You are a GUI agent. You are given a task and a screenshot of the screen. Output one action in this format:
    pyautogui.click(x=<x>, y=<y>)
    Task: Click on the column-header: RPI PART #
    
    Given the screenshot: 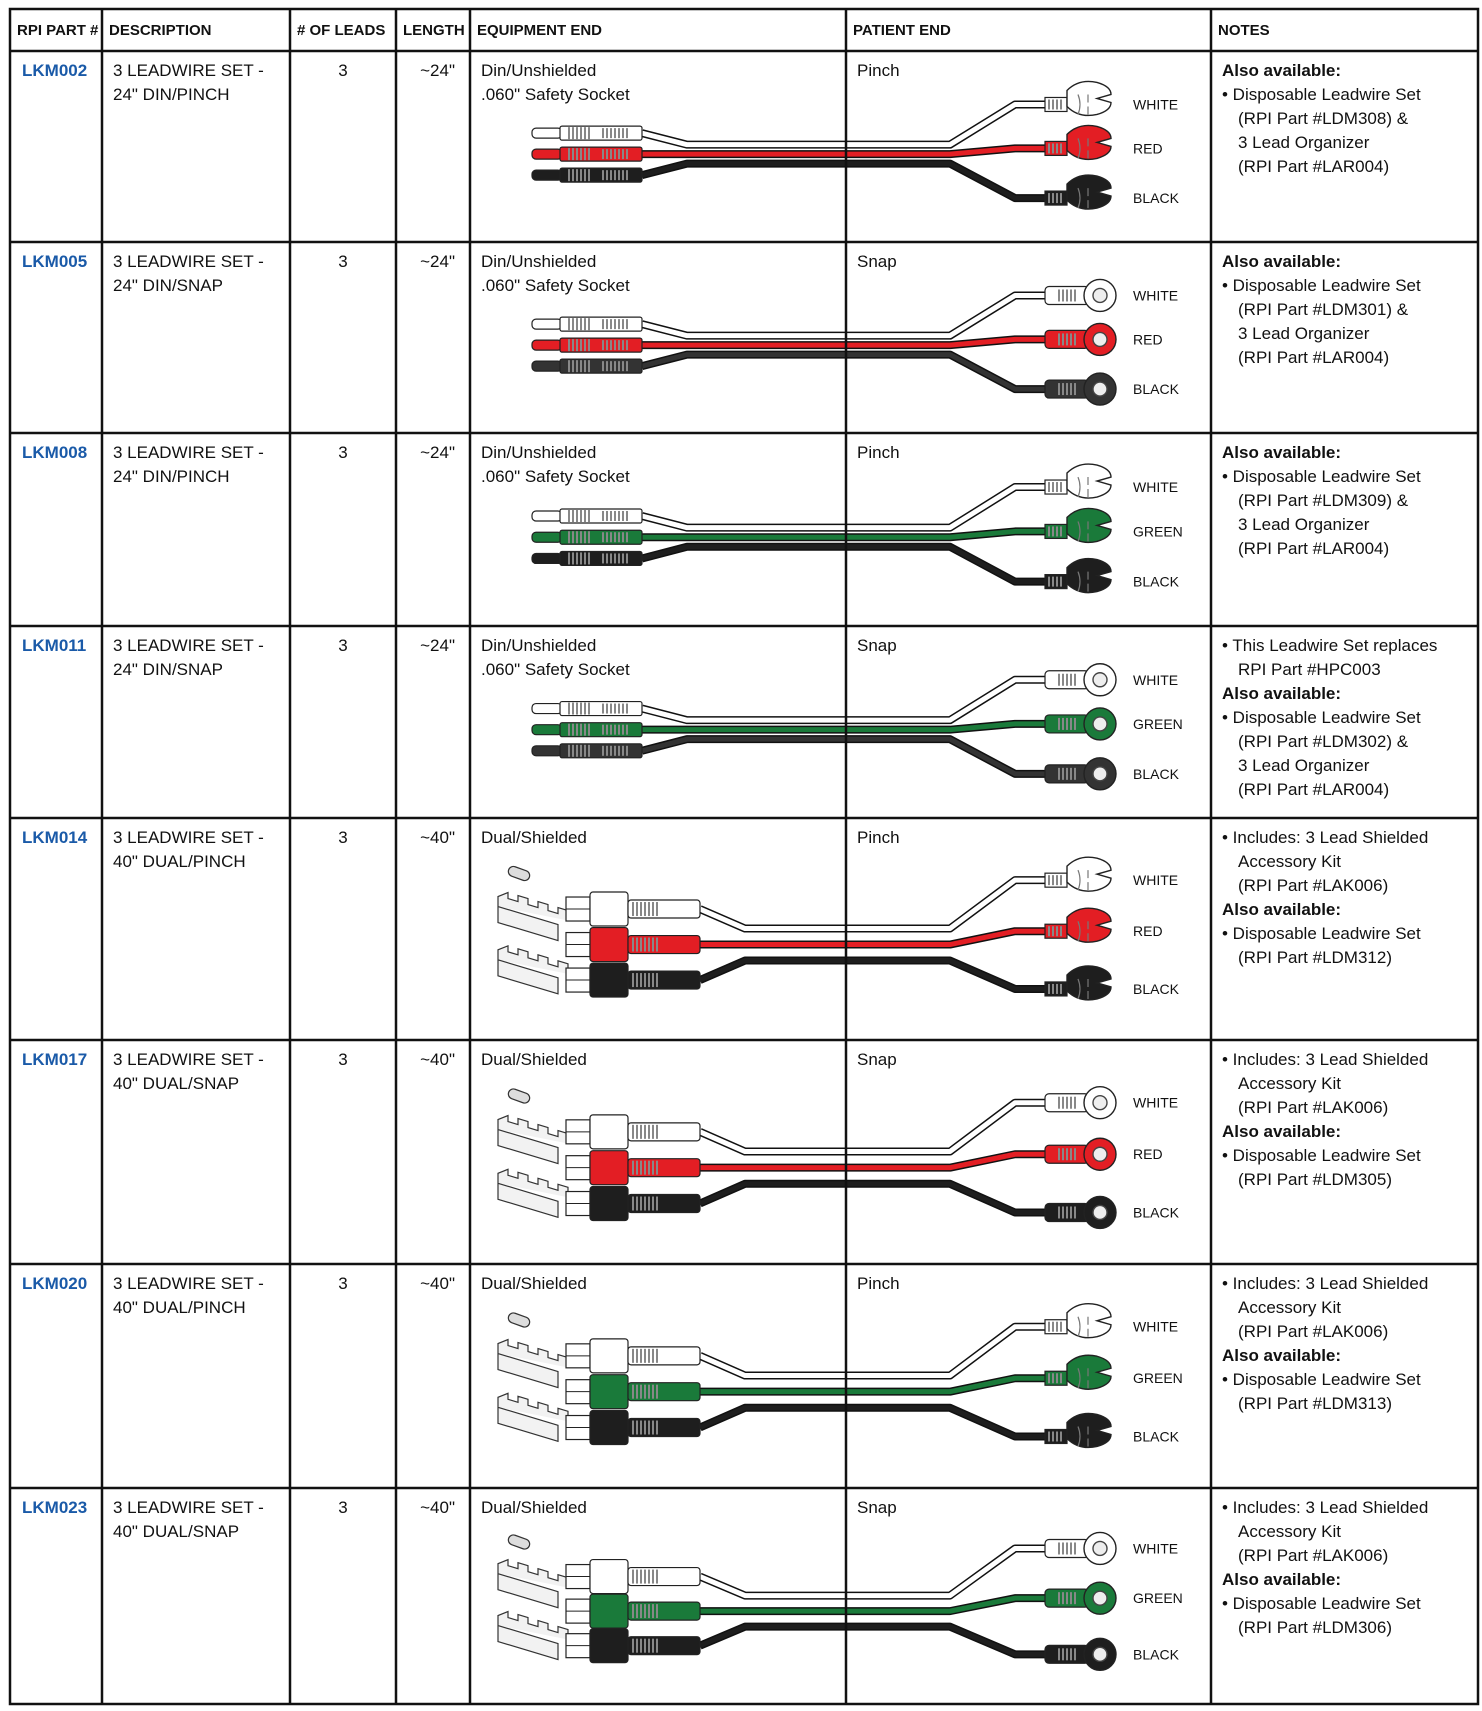 What is the action you would take?
    pyautogui.click(x=58, y=30)
    